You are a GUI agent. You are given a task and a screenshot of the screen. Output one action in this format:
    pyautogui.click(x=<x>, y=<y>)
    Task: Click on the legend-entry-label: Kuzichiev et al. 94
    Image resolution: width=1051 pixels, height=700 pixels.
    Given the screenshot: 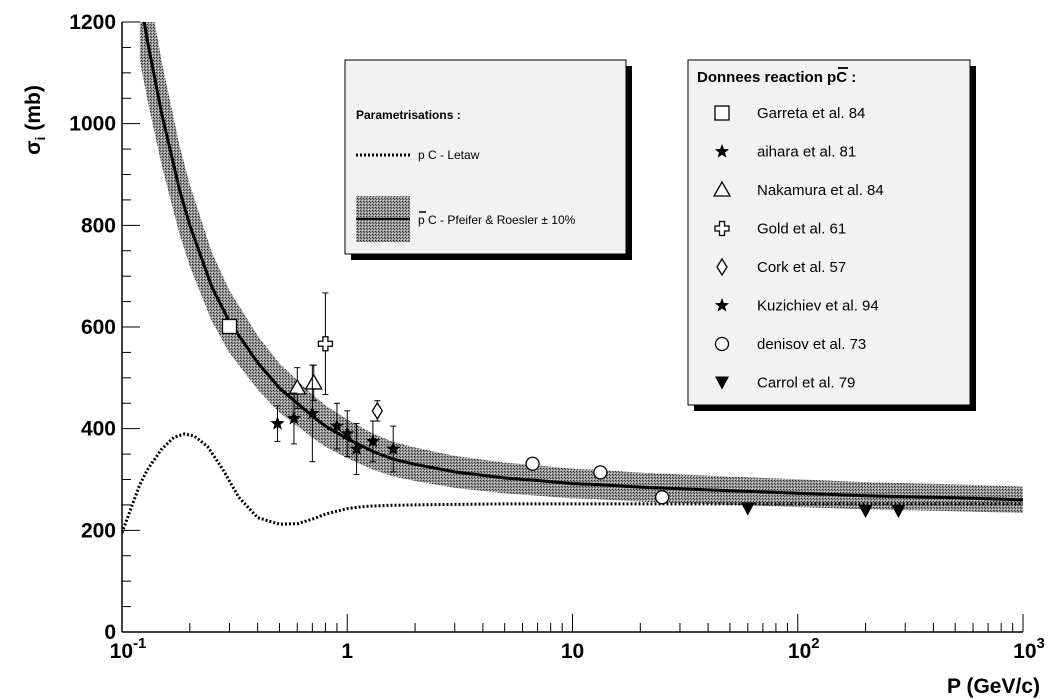 What is the action you would take?
    pyautogui.click(x=818, y=306)
    